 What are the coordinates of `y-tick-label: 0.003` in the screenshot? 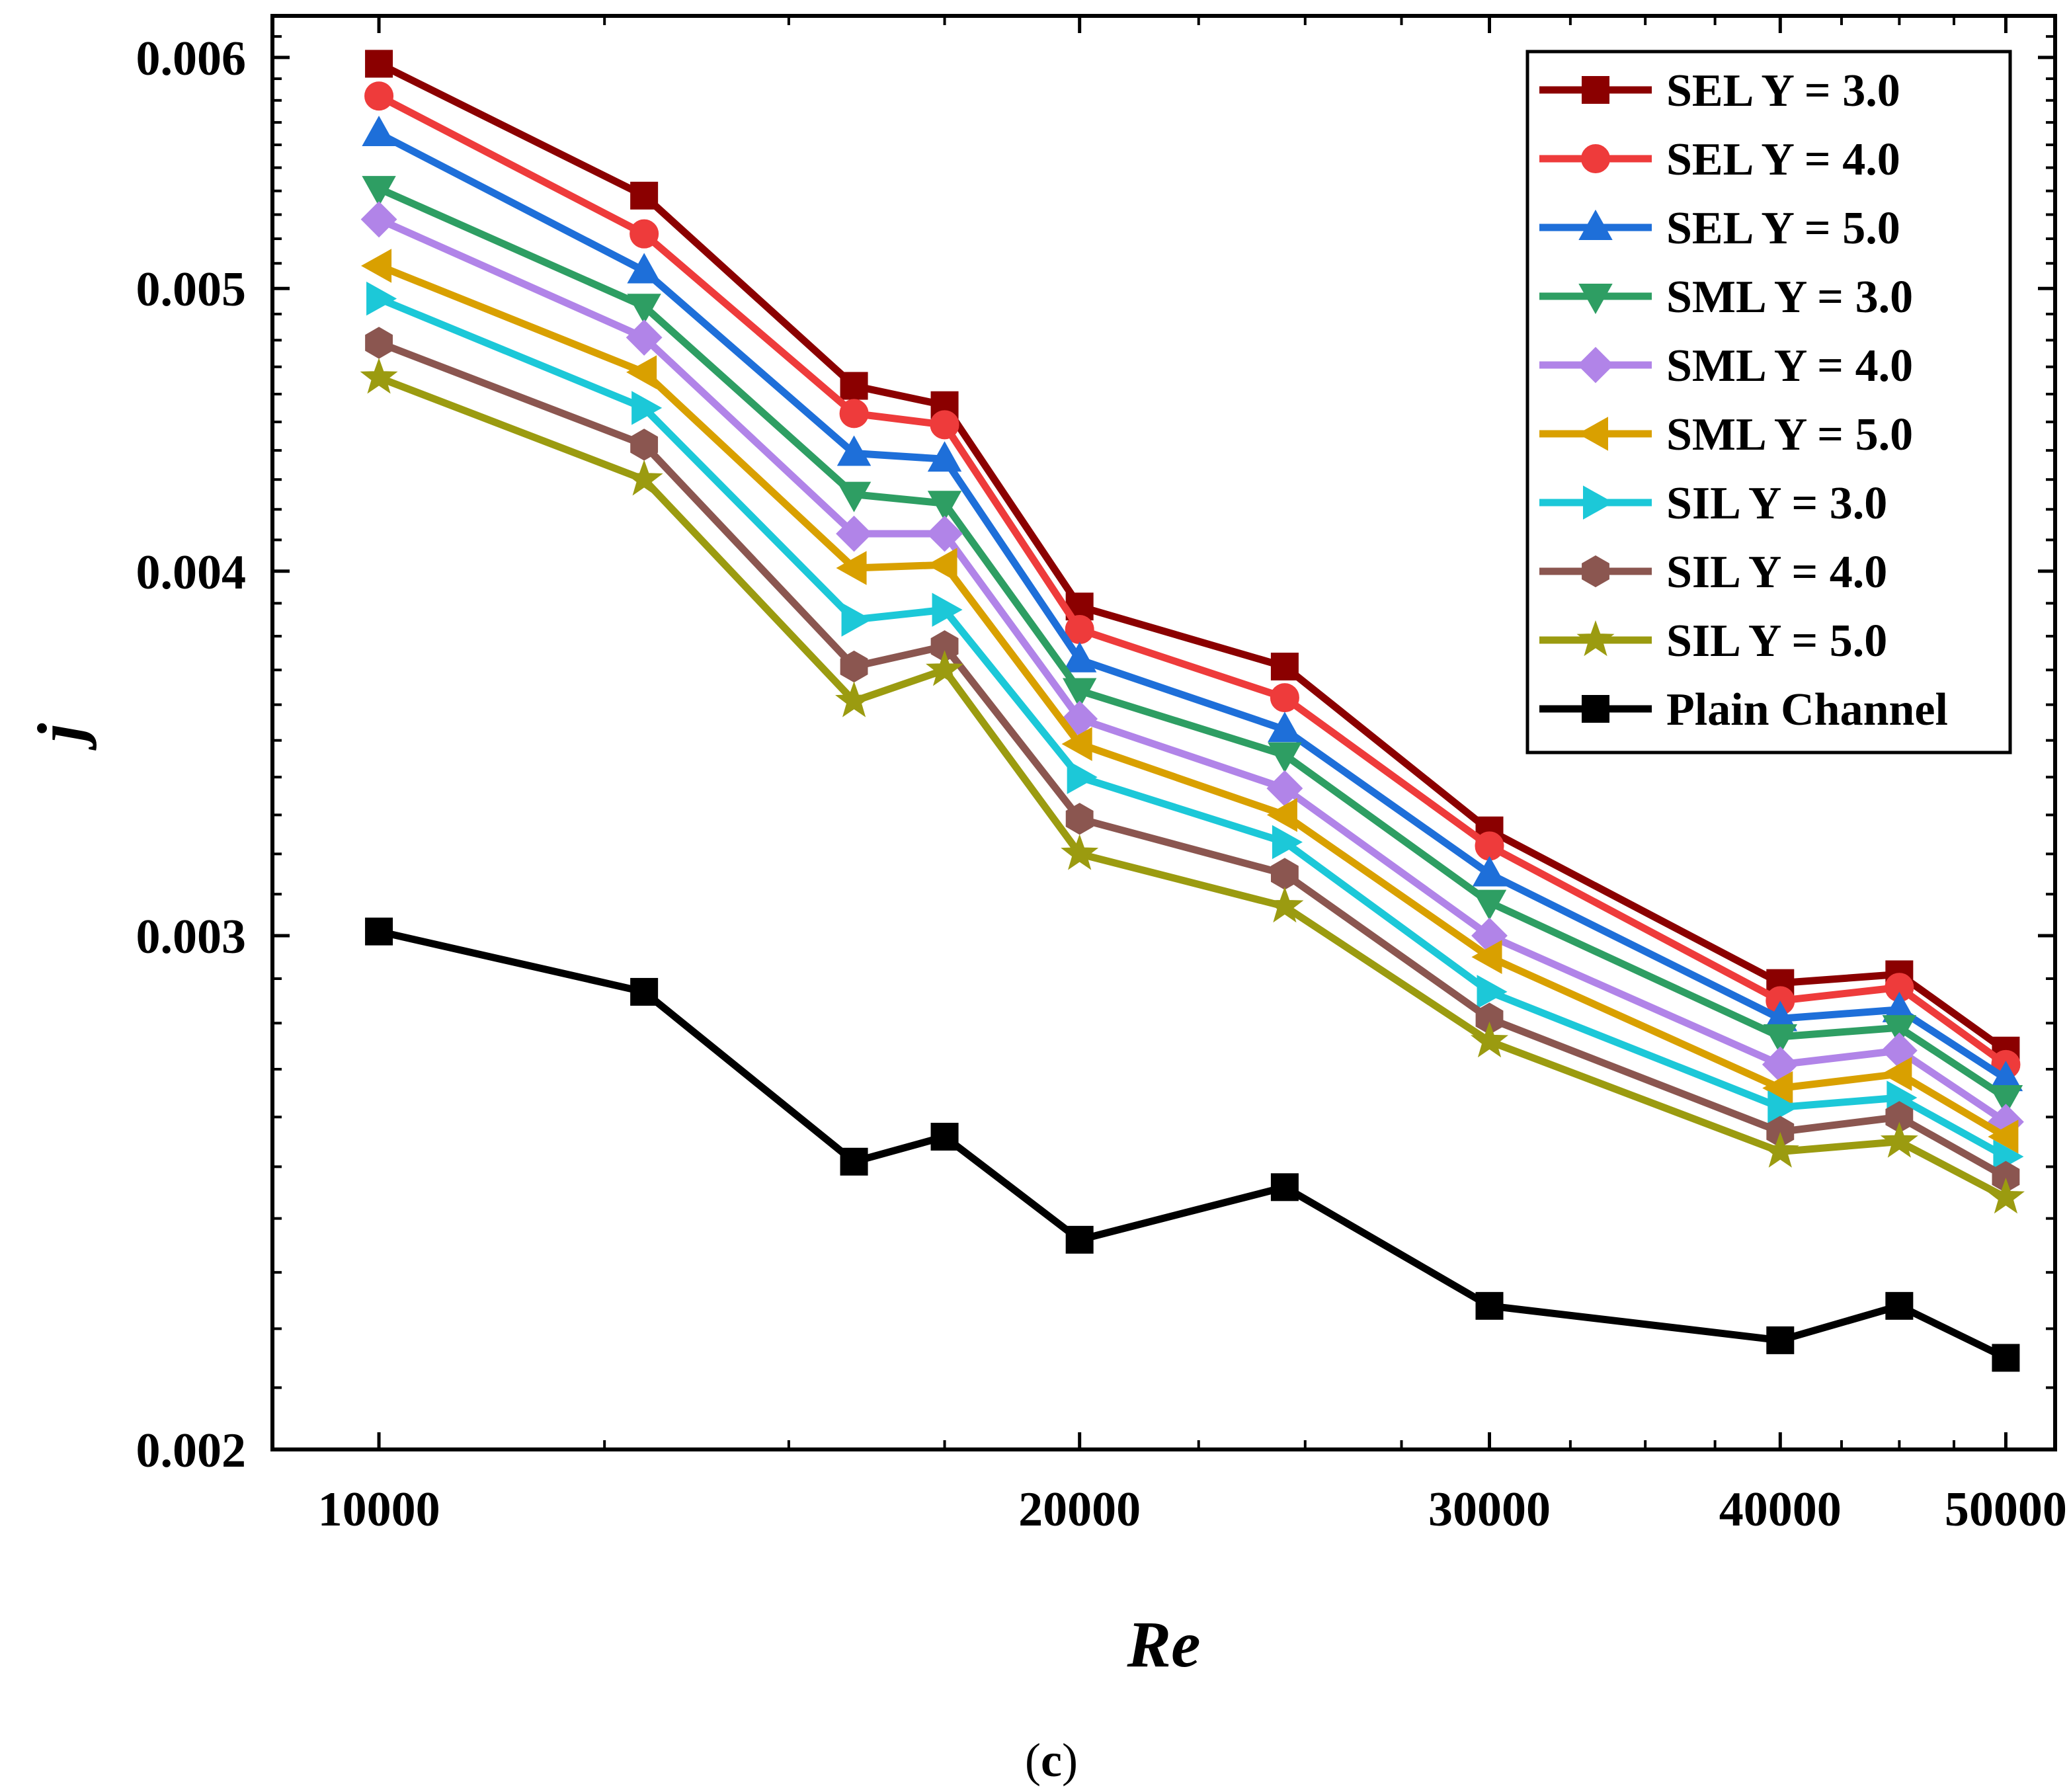 It's located at (191, 937).